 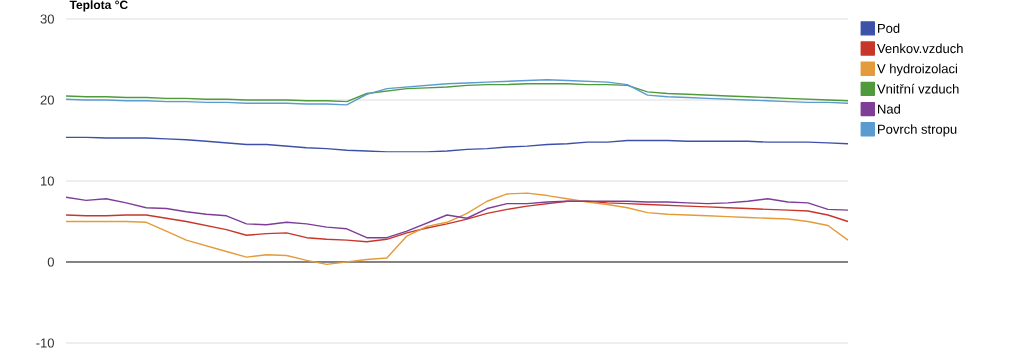 I want to click on chart-title: Teplota °C, so click(x=98, y=6).